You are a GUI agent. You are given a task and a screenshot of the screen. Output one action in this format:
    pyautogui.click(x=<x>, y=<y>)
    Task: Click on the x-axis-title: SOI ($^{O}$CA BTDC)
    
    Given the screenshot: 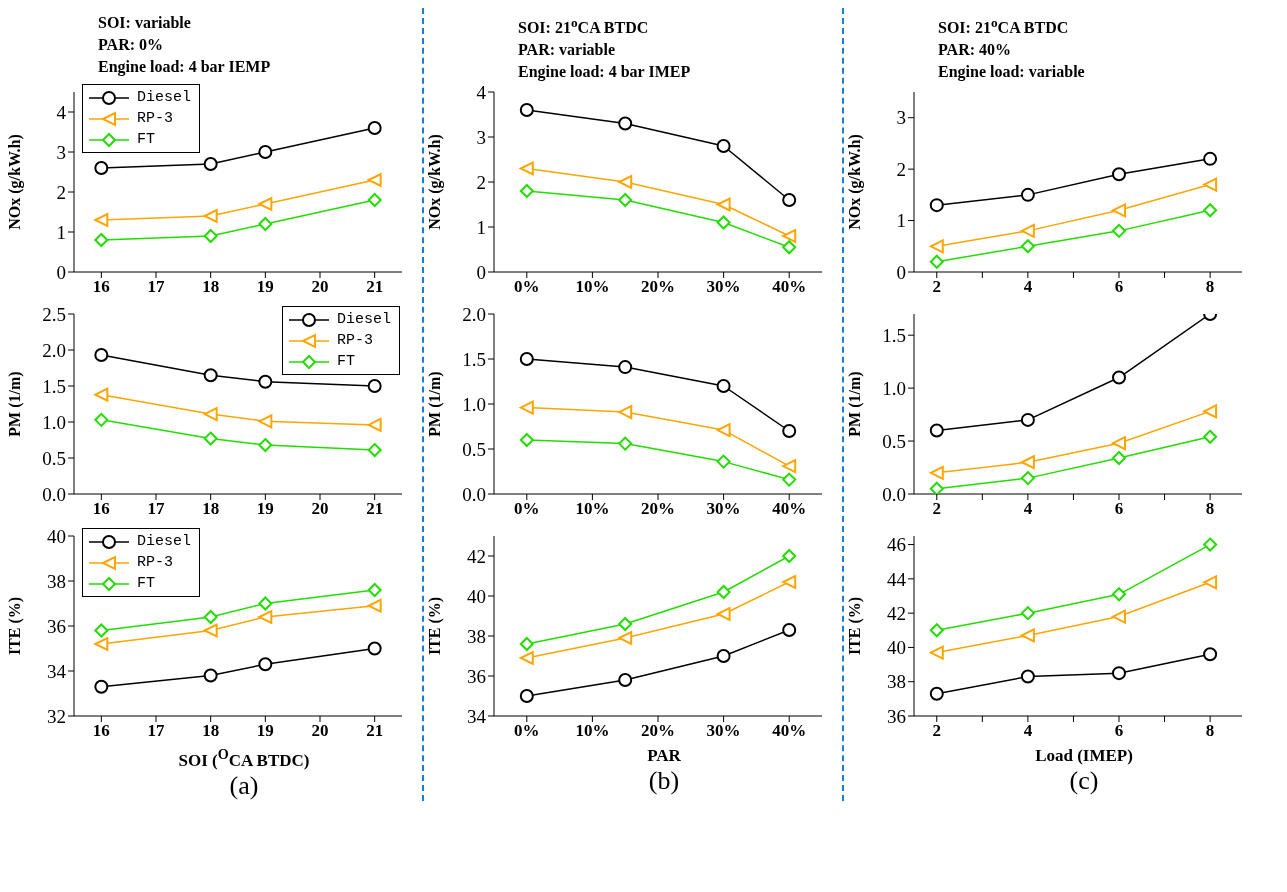 What is the action you would take?
    pyautogui.click(x=244, y=758)
    